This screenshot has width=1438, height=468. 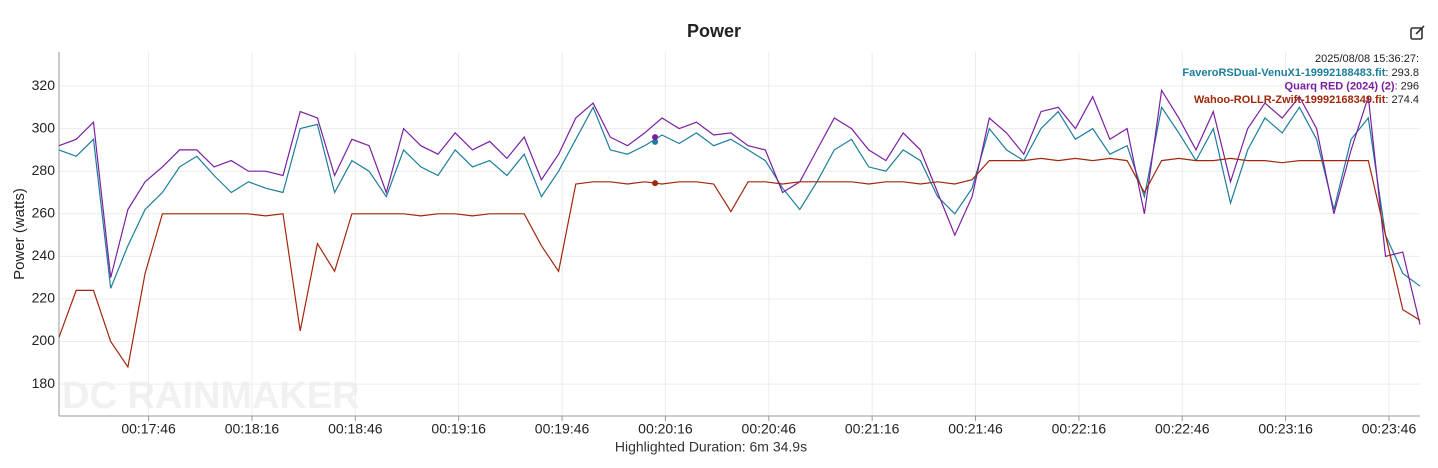 I want to click on x-tick-label: 00:22:46, so click(x=1182, y=429).